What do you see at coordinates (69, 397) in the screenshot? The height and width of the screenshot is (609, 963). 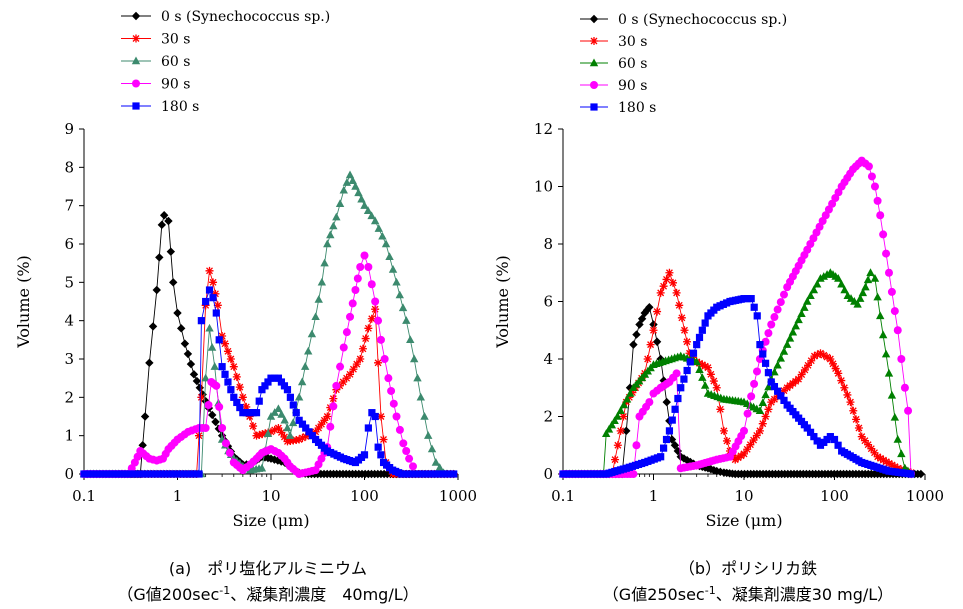 I see `y-tick-label: 2` at bounding box center [69, 397].